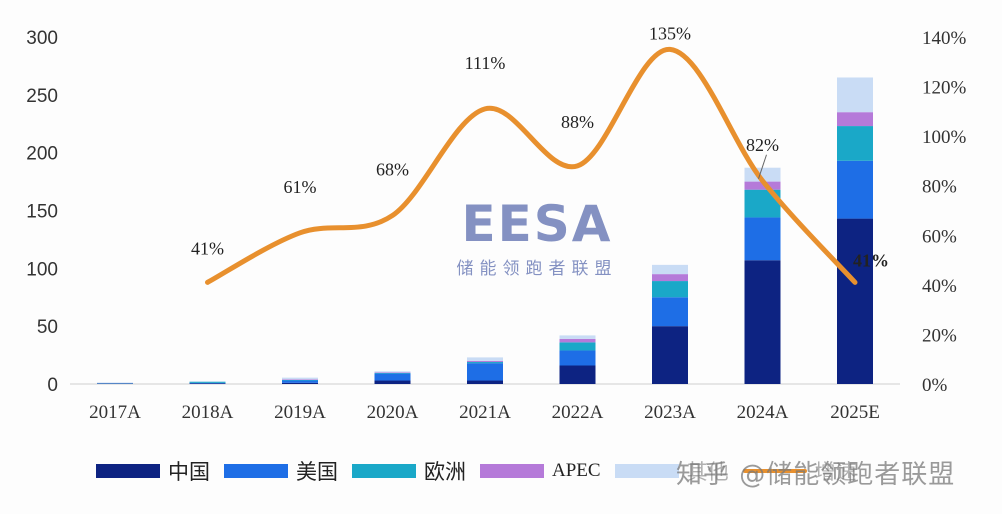  What do you see at coordinates (189, 472) in the screenshot?
I see `legend-label-china: 中国` at bounding box center [189, 472].